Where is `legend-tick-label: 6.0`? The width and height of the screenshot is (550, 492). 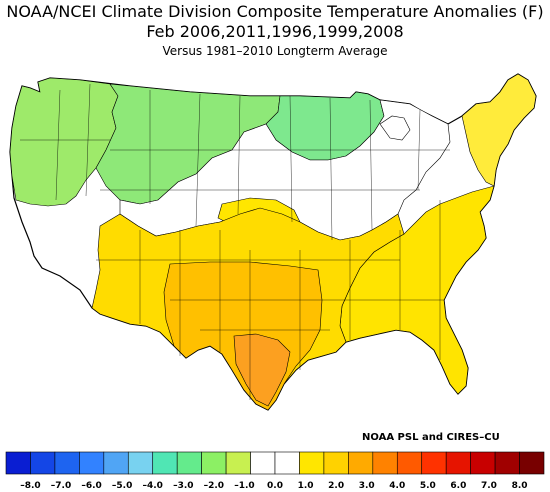 legend-tick-label: 6.0 is located at coordinates (458, 486).